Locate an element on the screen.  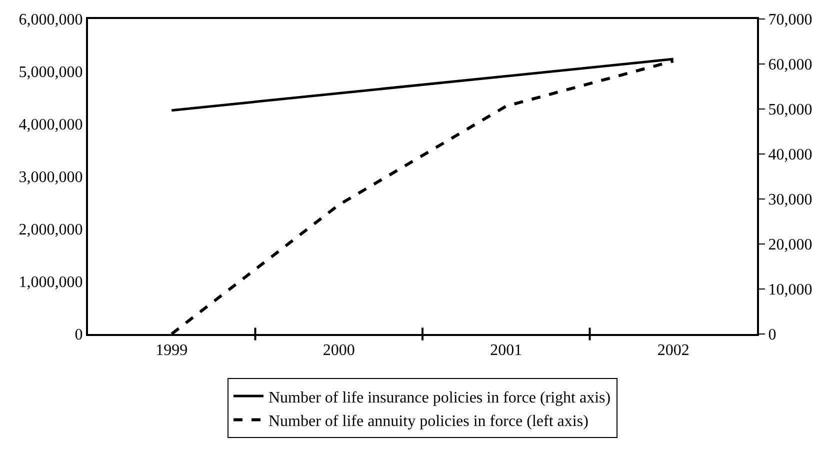
y-tick-label: 4,000,000 is located at coordinates (50, 125).